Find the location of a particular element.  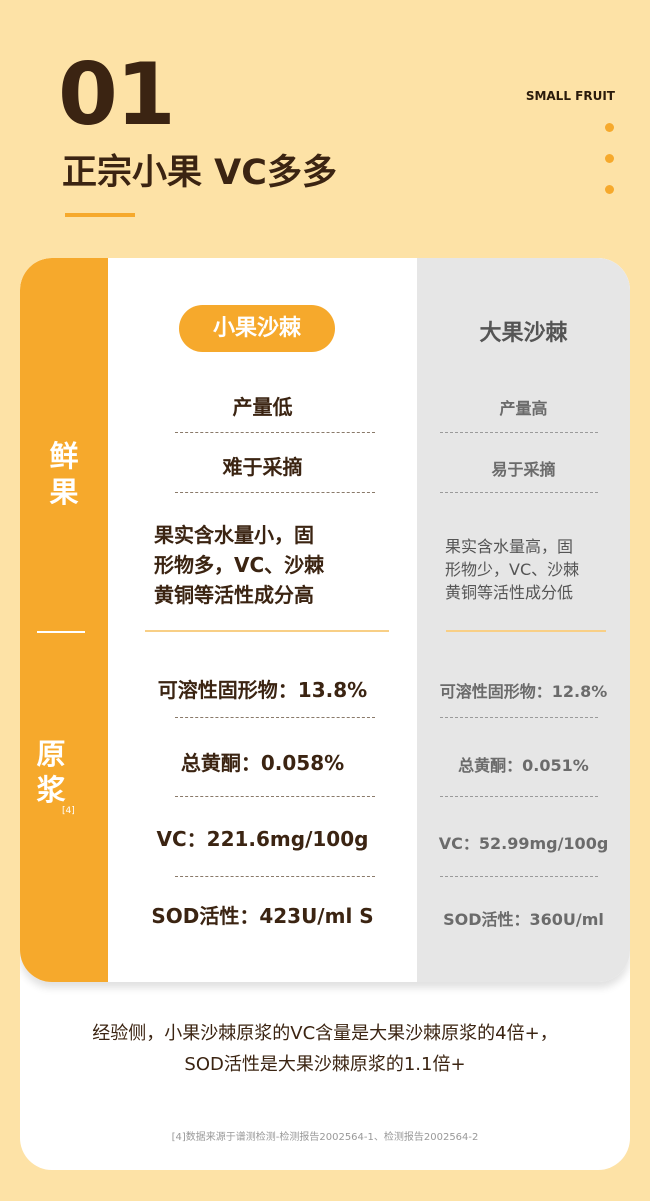

label-char: 果 is located at coordinates (64, 492).